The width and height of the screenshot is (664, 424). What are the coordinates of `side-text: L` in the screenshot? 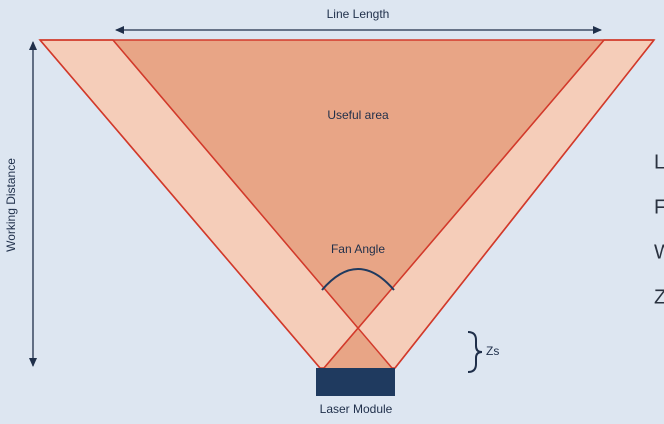 It's located at (659, 162).